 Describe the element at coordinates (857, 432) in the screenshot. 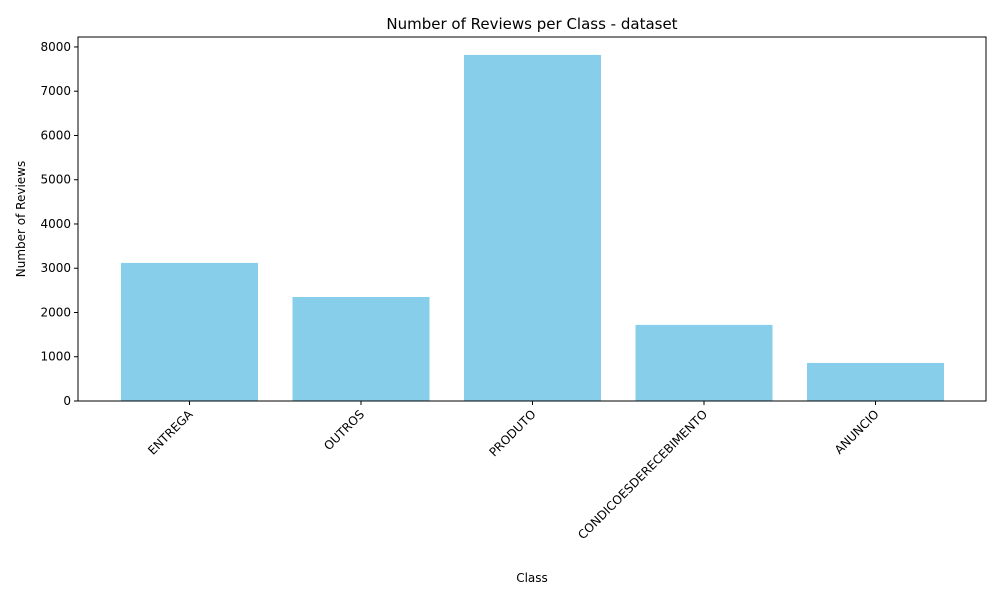

I see `x-tick-label-anuncio: ANUNCIO` at that location.